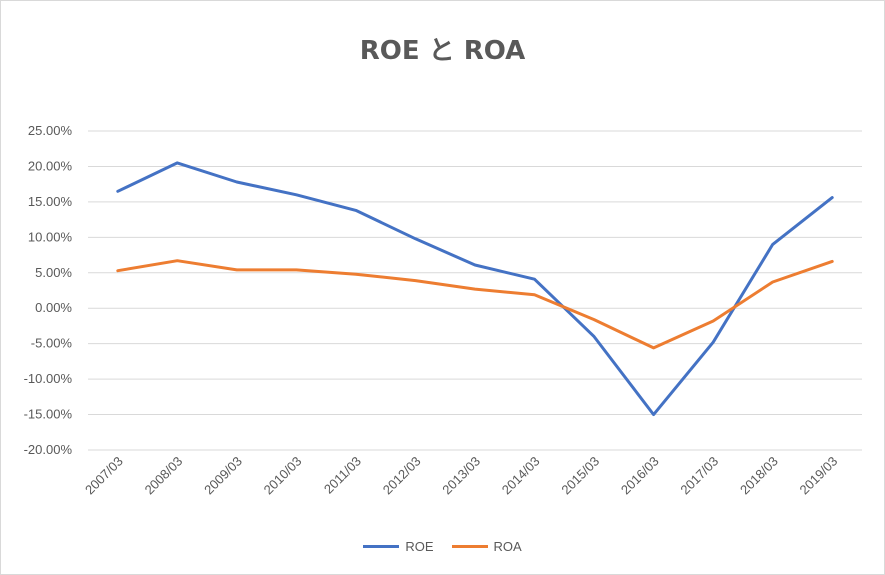 The image size is (885, 575). I want to click on x-tick-label: 2013/03, so click(461, 476).